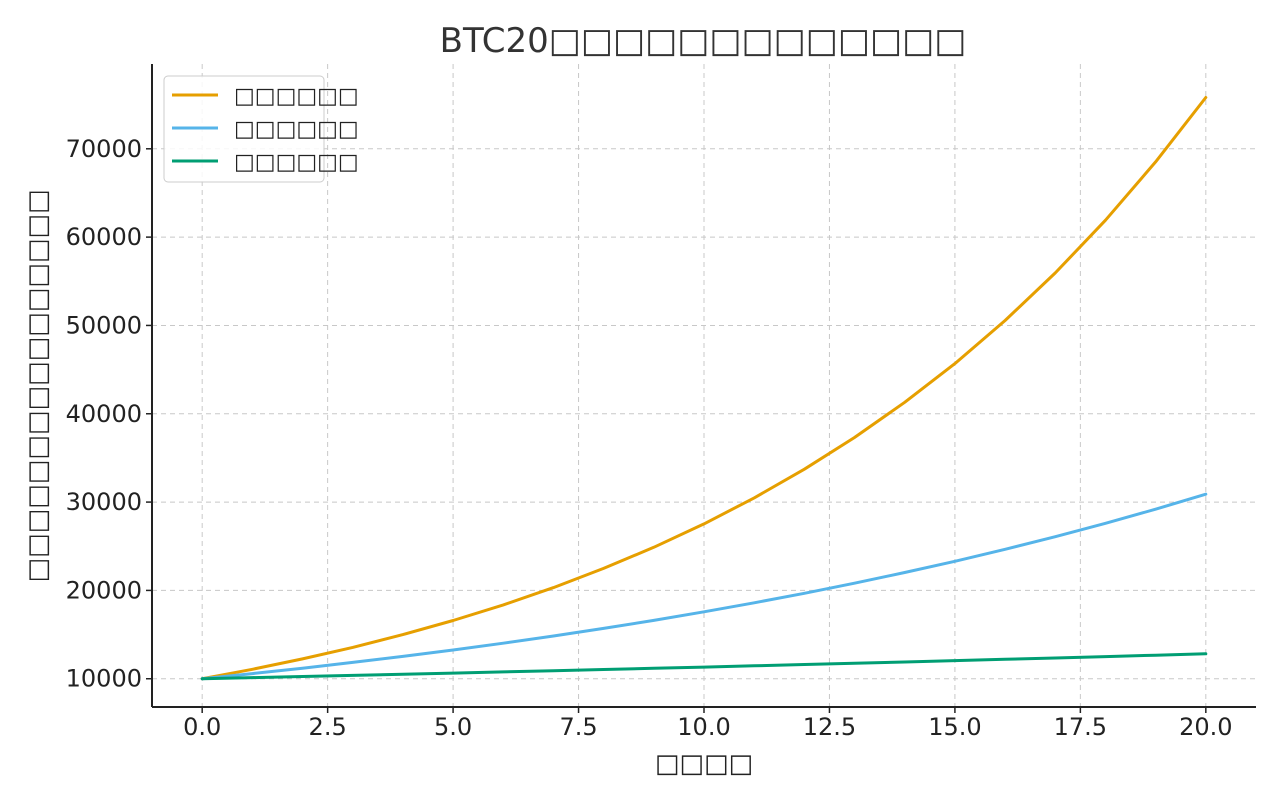 The height and width of the screenshot is (800, 1280). What do you see at coordinates (104, 325) in the screenshot?
I see `y-tick-label: 50000` at bounding box center [104, 325].